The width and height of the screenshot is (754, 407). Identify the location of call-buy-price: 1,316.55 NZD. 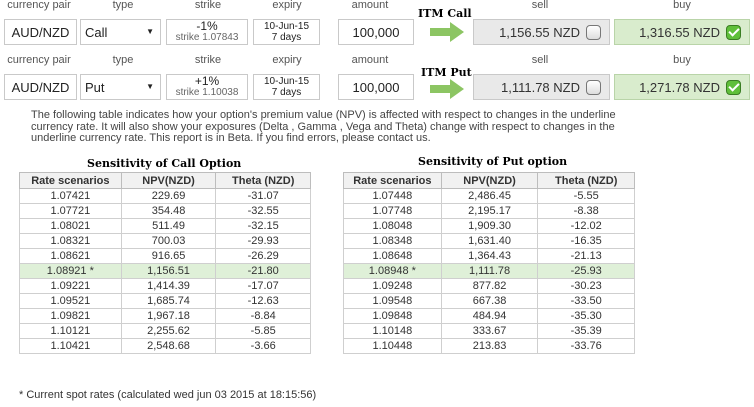
(679, 32).